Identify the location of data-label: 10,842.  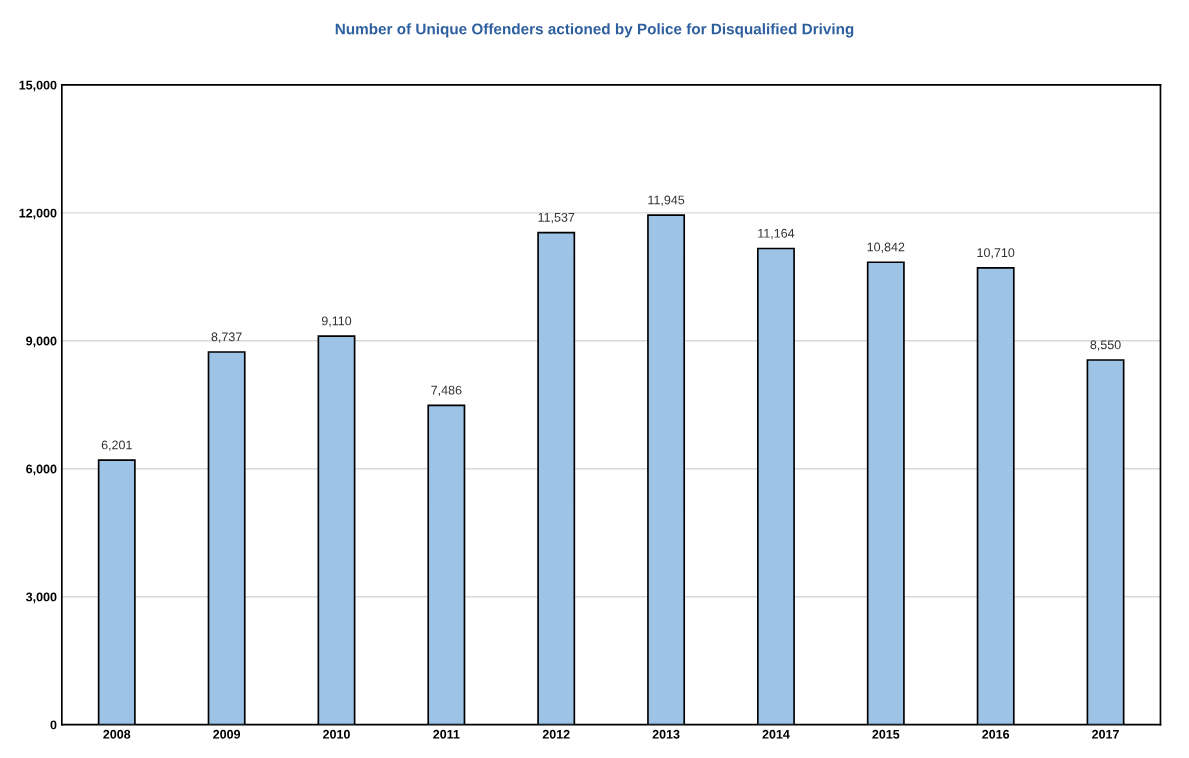
(886, 247).